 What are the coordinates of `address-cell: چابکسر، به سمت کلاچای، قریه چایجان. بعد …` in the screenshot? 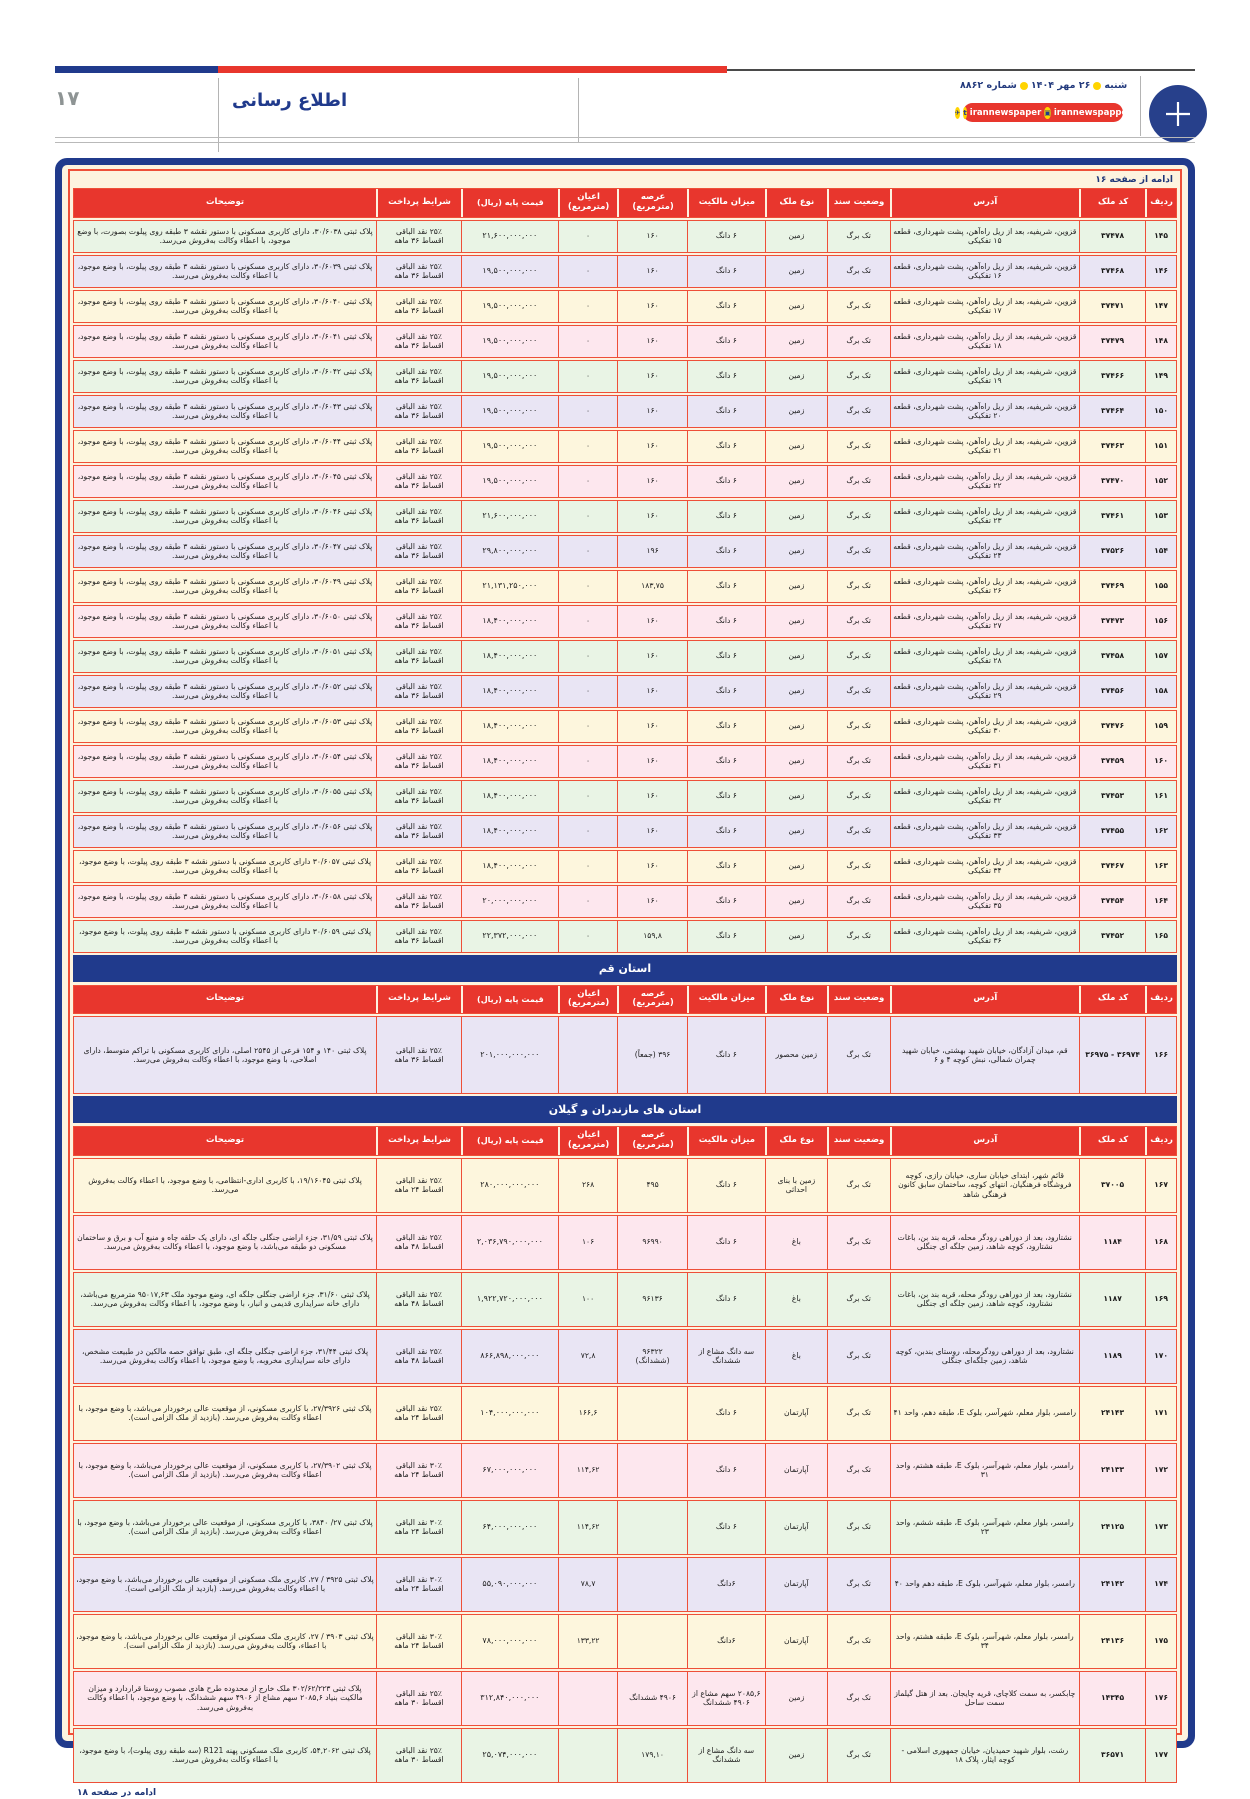 It's located at (984, 1698).